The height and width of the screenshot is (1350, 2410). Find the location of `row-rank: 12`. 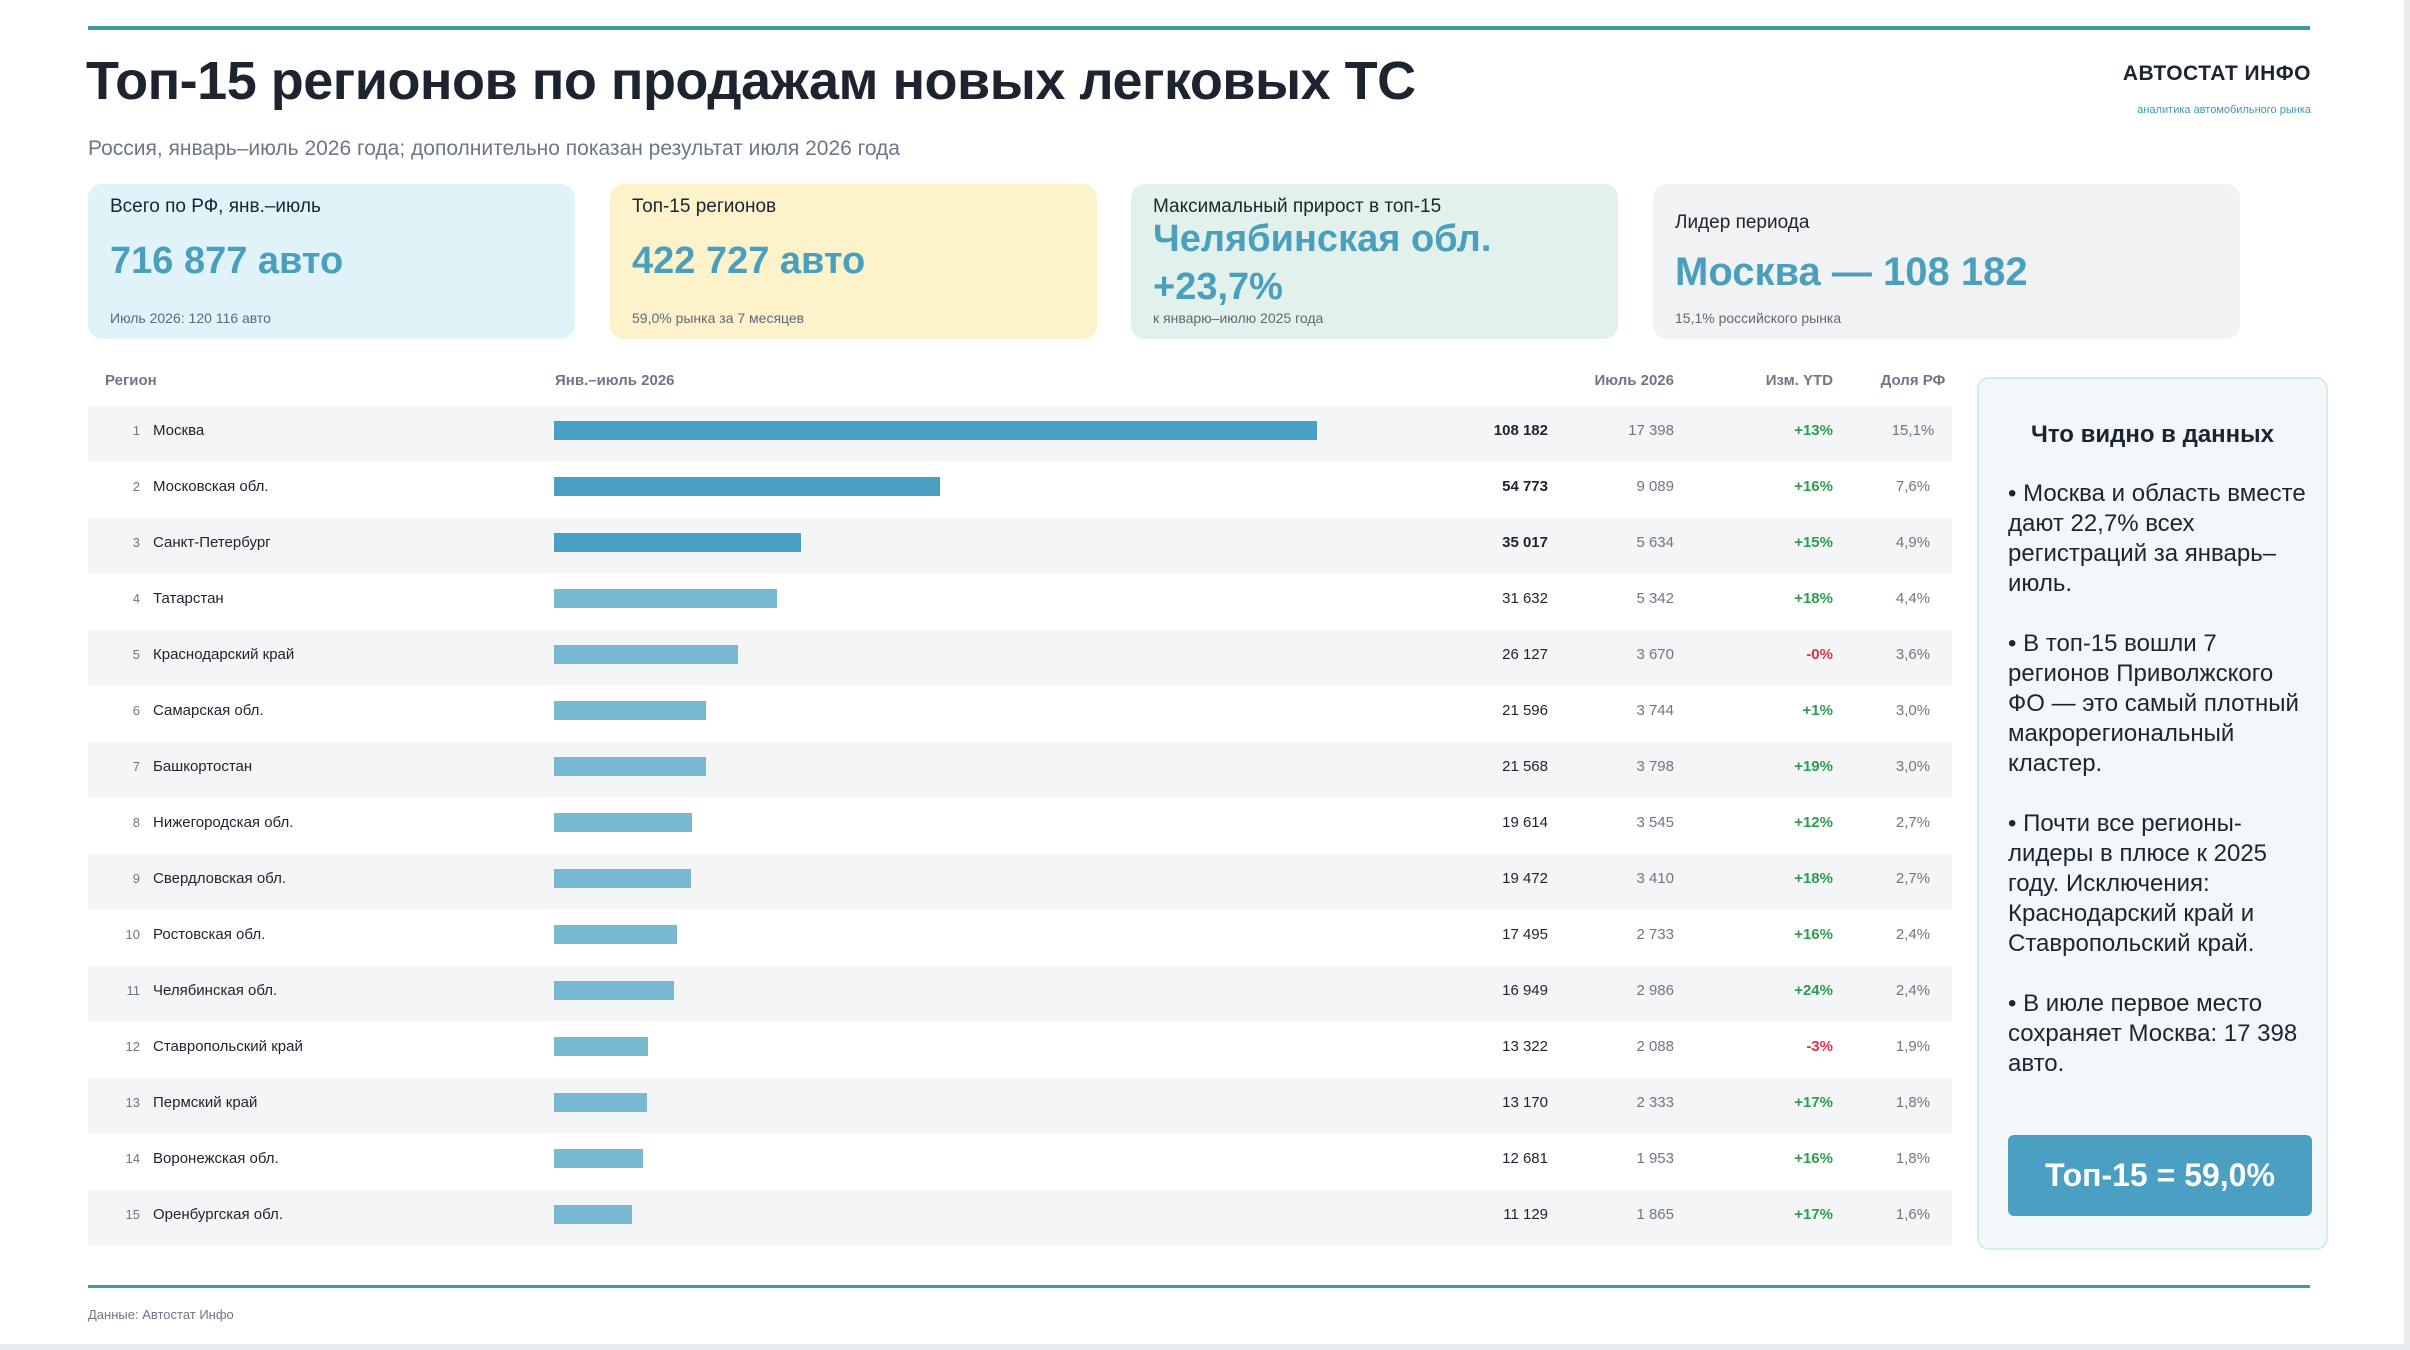

row-rank: 12 is located at coordinates (132, 1046).